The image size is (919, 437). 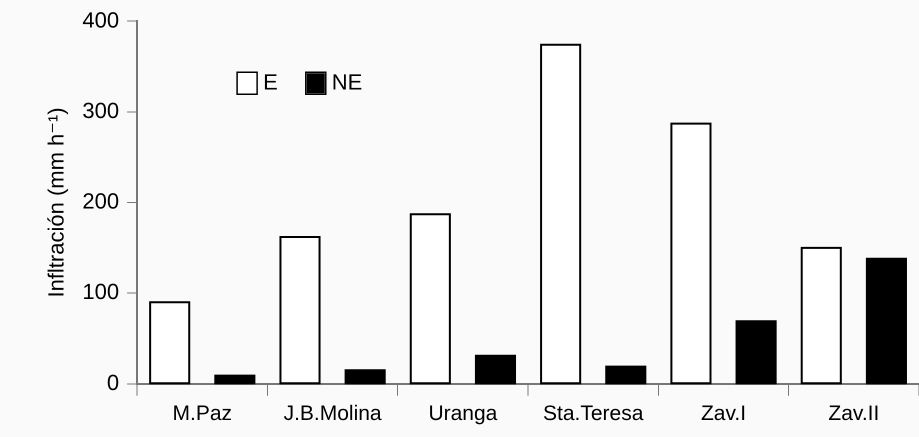 I want to click on y-tick-label: 300, so click(x=101, y=110).